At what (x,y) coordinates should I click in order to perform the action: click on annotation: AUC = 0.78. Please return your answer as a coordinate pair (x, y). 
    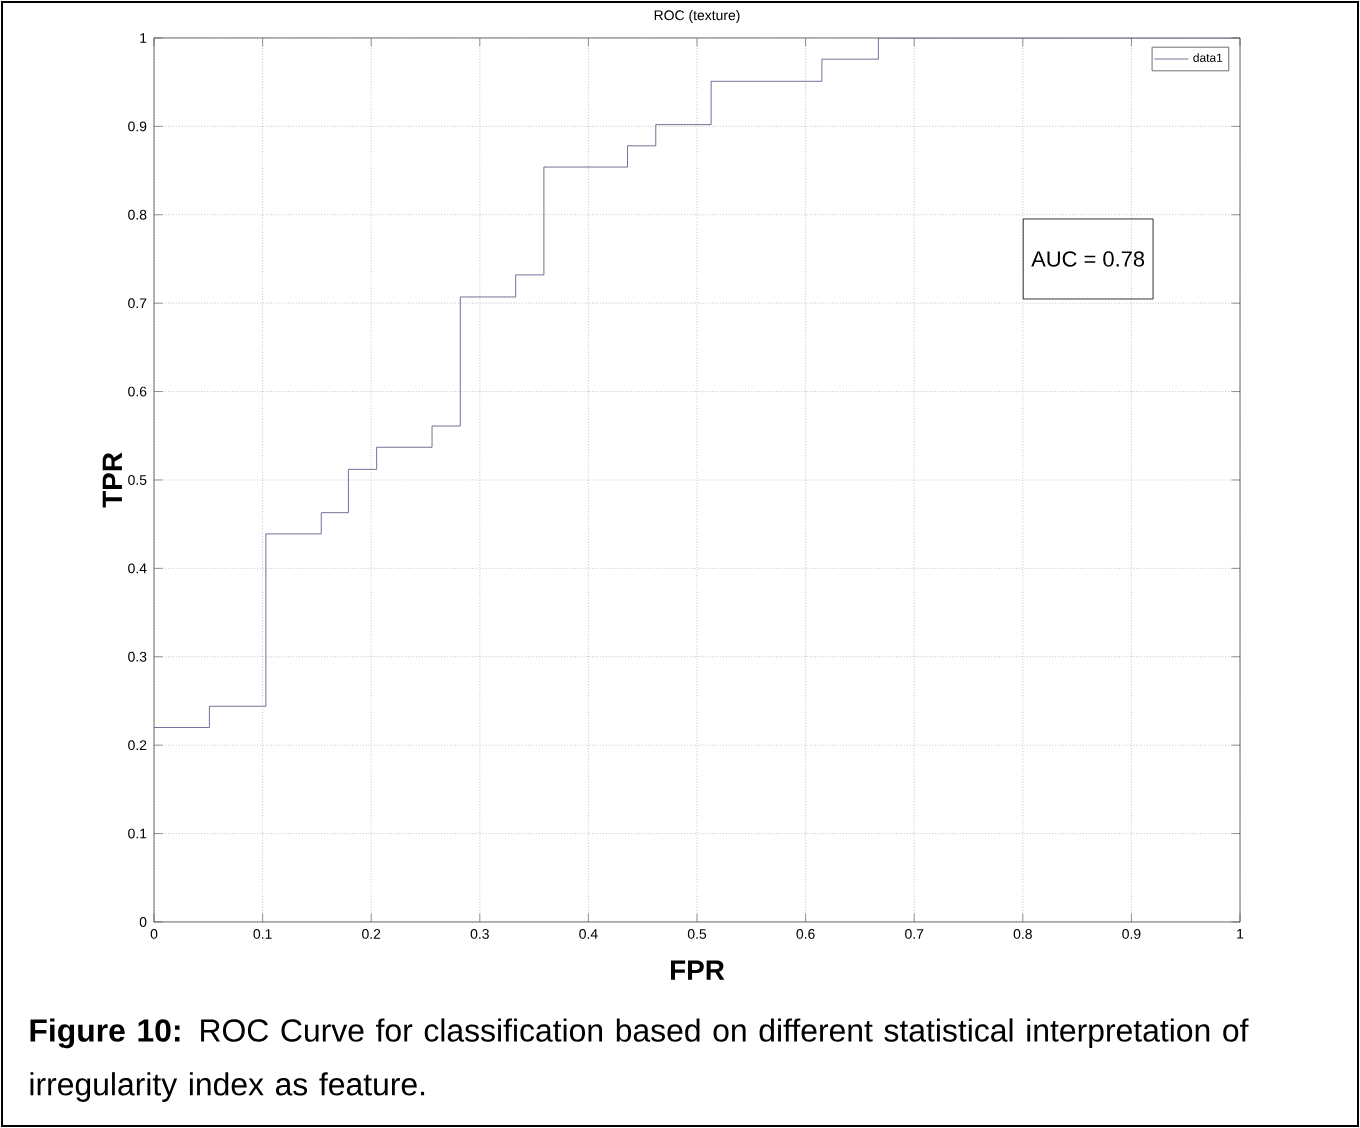
    Looking at the image, I should click on (1088, 259).